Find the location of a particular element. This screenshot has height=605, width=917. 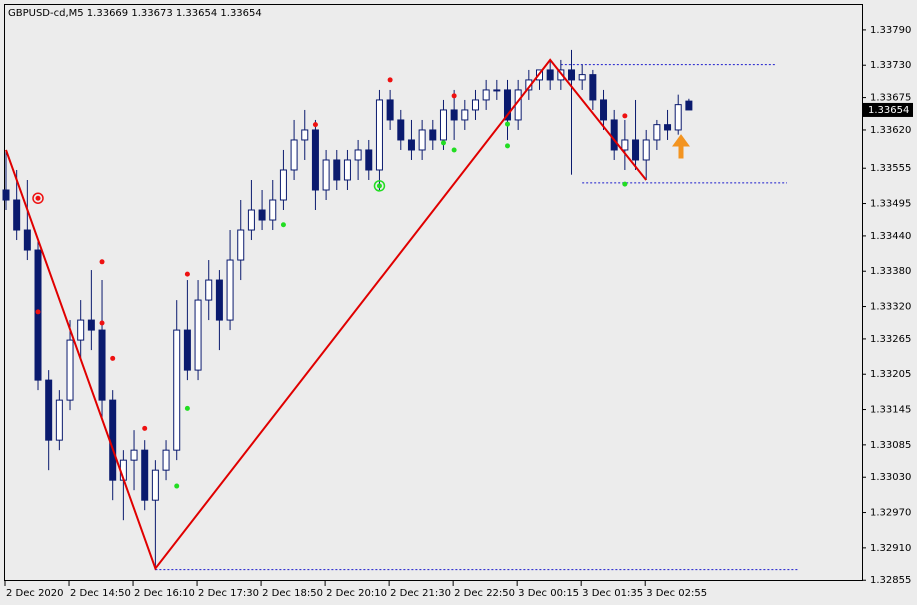

y-tick-label: 1.33380 is located at coordinates (890, 271).